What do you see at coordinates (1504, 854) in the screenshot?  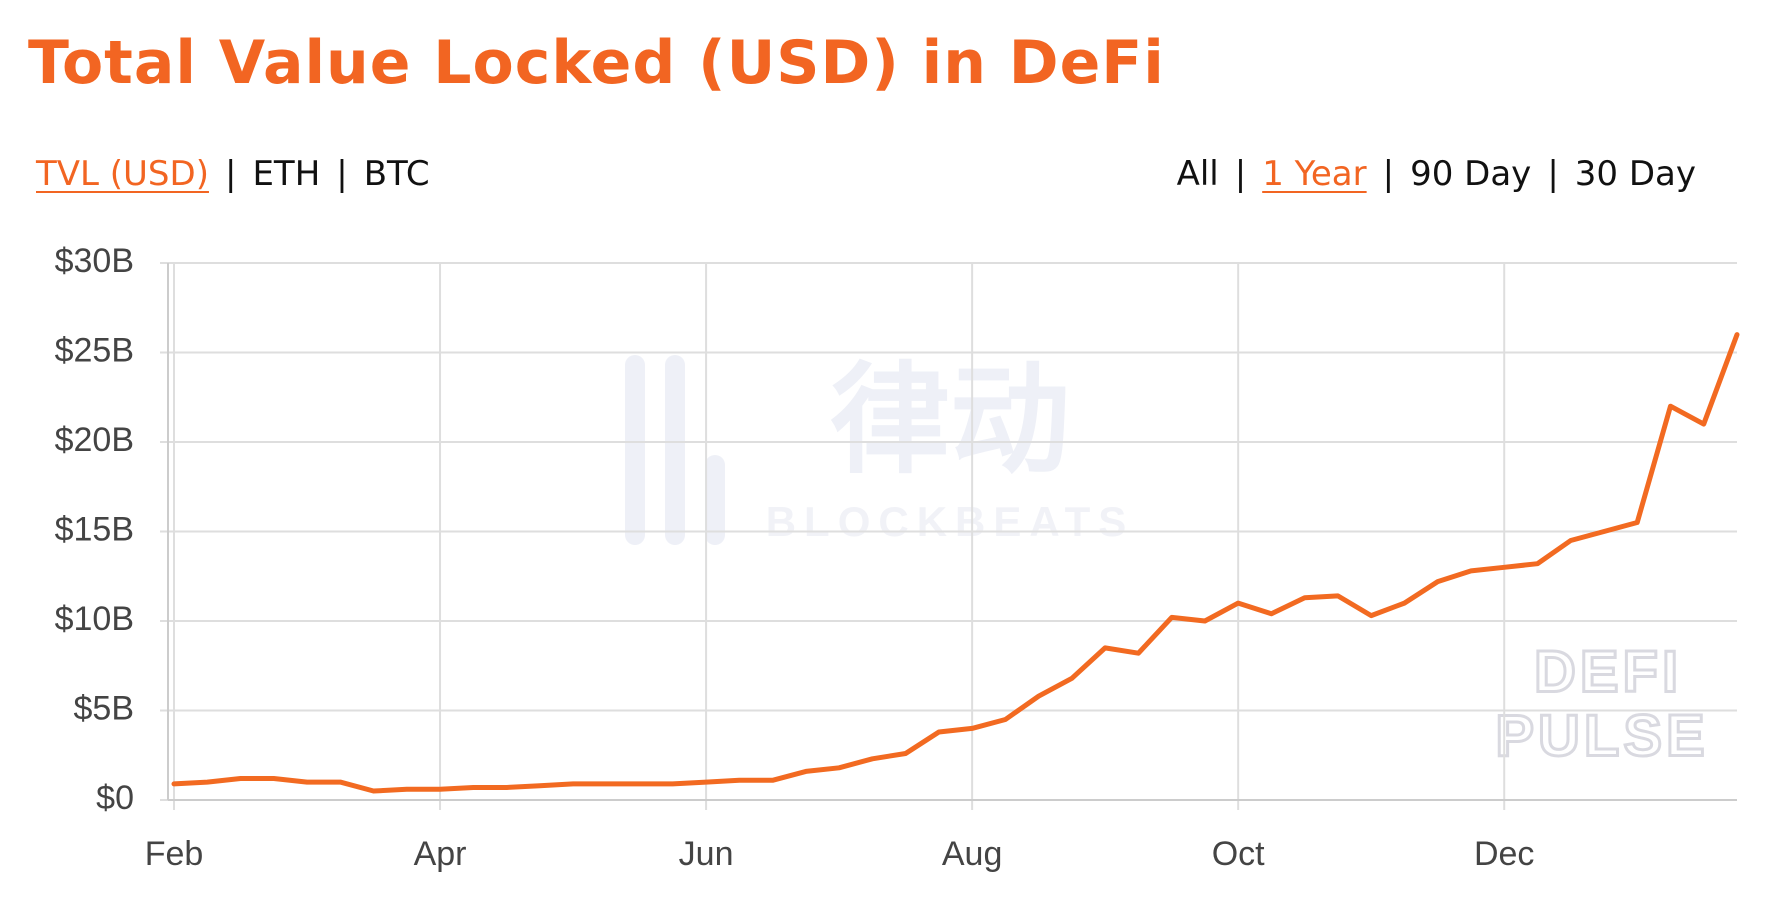 I see `x-tick-label: Dec` at bounding box center [1504, 854].